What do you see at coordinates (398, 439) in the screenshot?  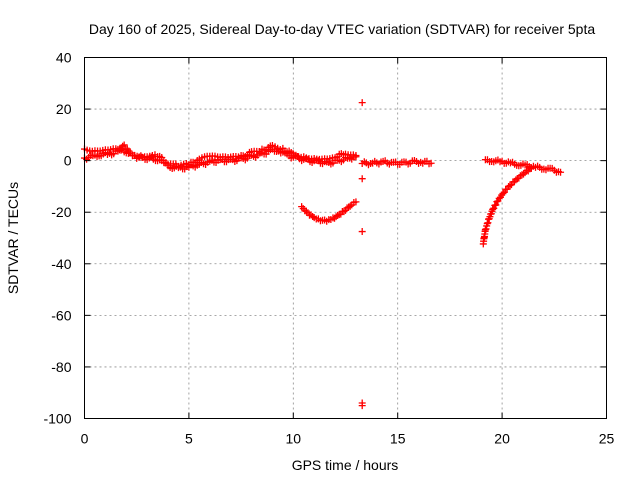 I see `x-tick-label: 15` at bounding box center [398, 439].